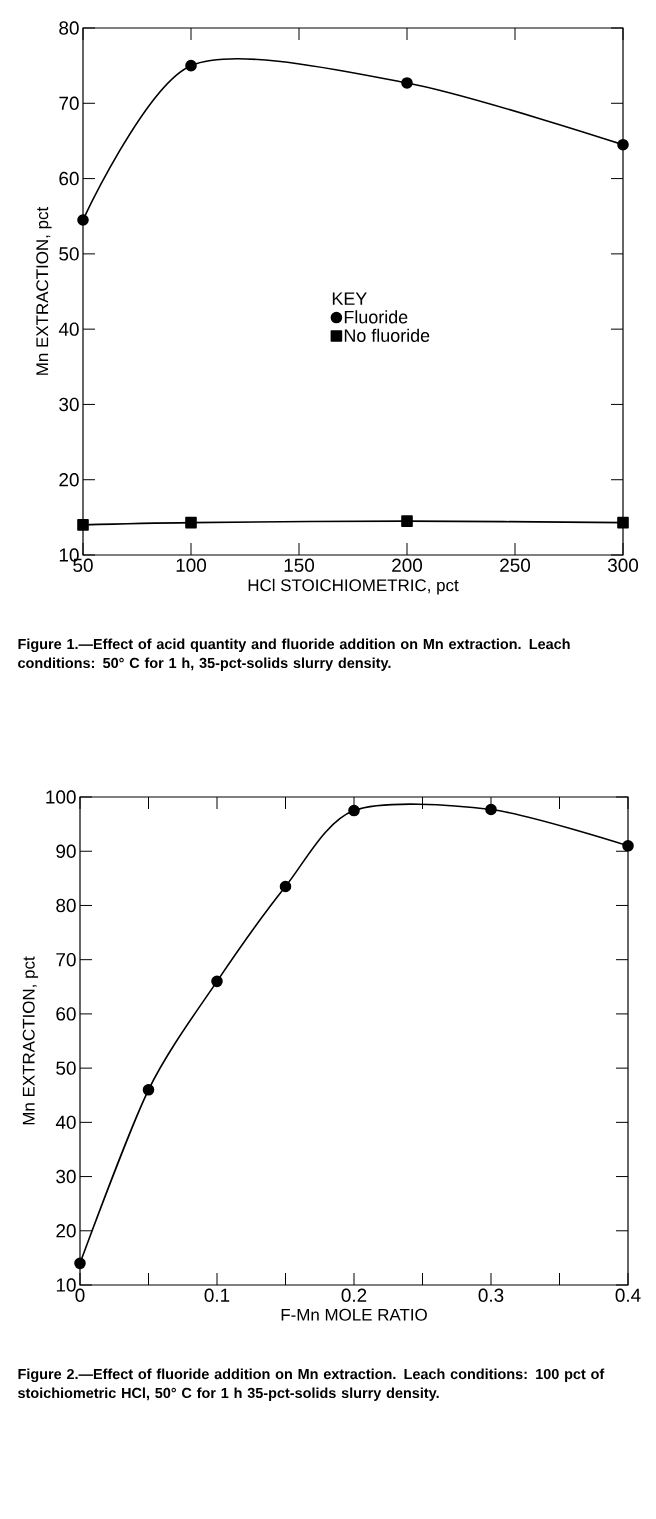  Describe the element at coordinates (294, 654) in the screenshot. I see `caption: Figure 1.—Effect of acid quantity and fluoride addition on Mn extraction. Leach conditions: 50° C for 1 h, 35-pct-solids slurry density.` at that location.